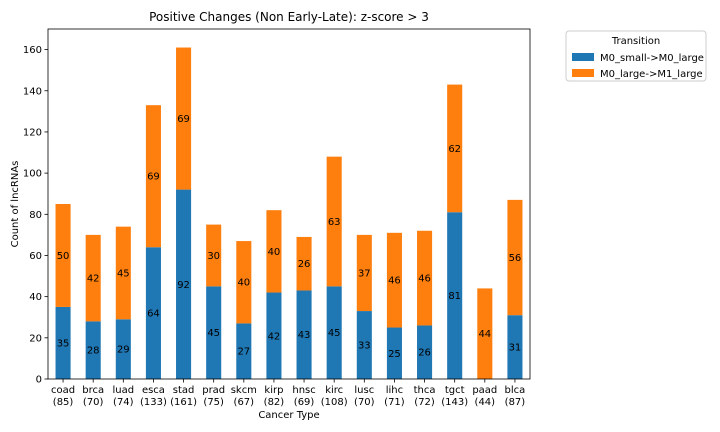 Image resolution: width=720 pixels, height=432 pixels. I want to click on x-tick-label-hnsc: hnsc, so click(303, 390).